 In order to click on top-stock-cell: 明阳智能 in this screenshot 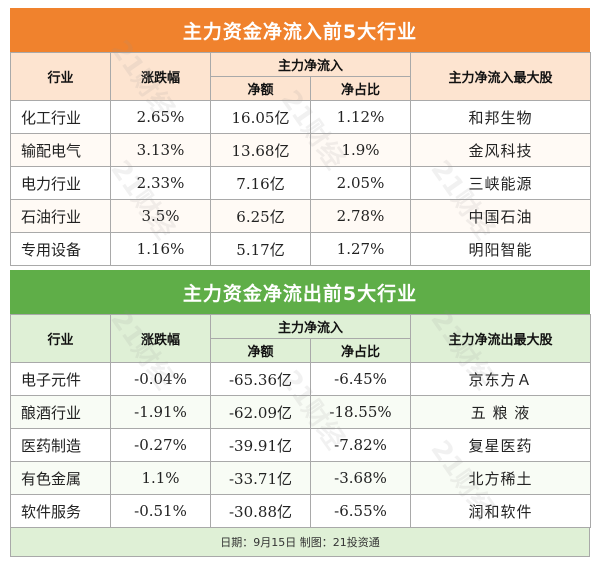, I will do `click(501, 249)`.